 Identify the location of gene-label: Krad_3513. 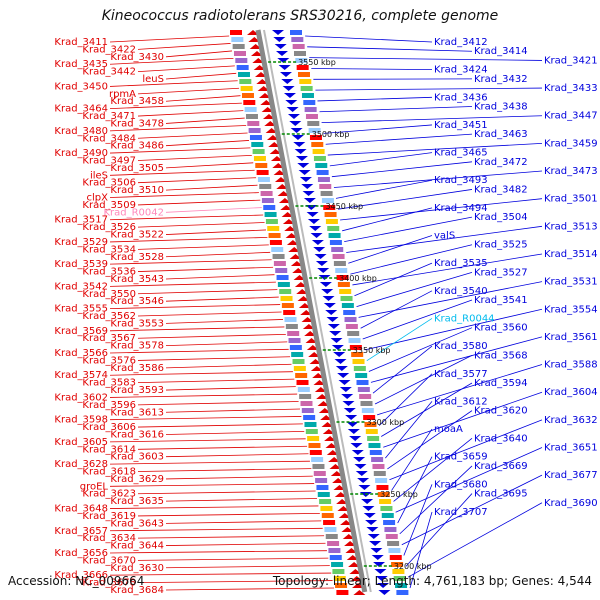
(571, 226).